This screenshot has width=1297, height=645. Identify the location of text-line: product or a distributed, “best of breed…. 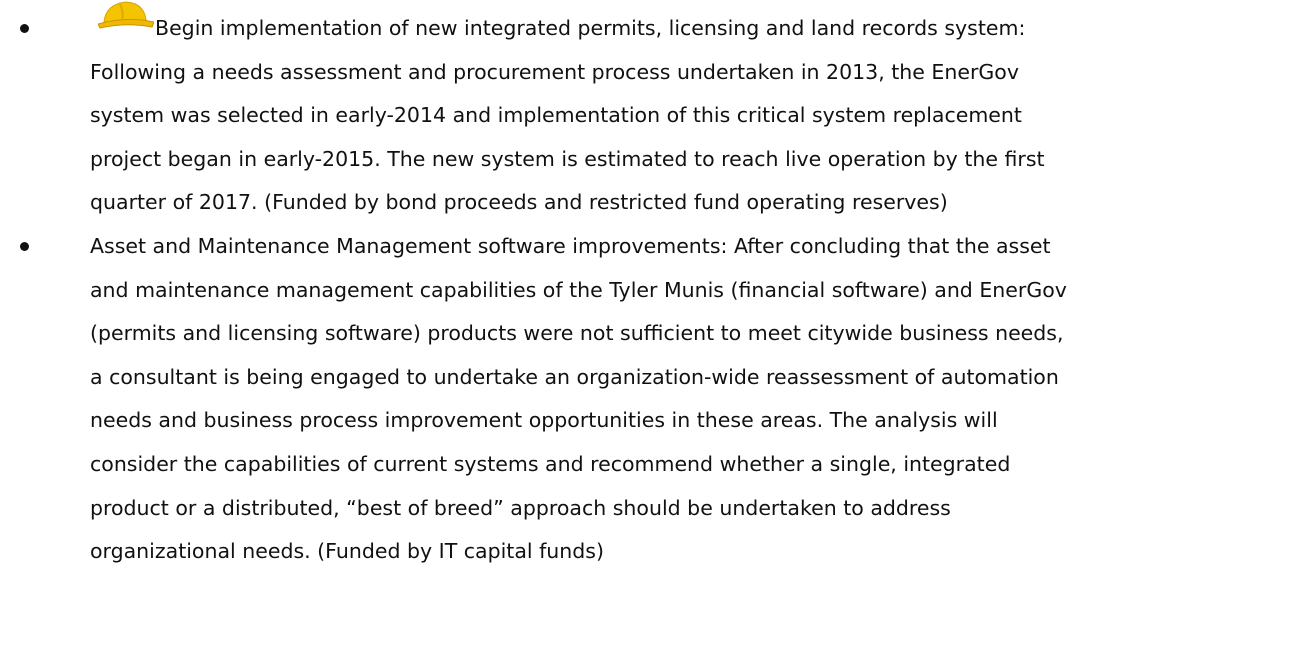
(520, 507).